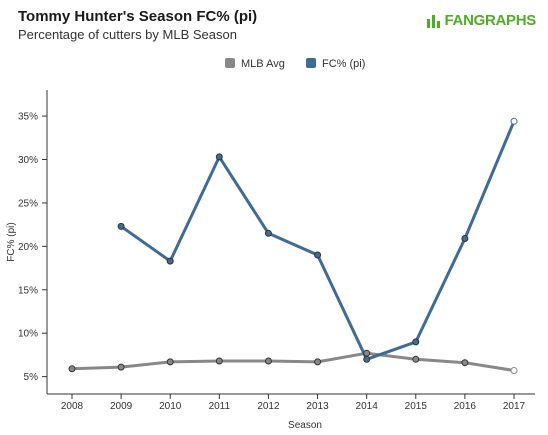 The image size is (548, 435). What do you see at coordinates (263, 64) in the screenshot?
I see `legend-label-mlb-avg: MLB Avg` at bounding box center [263, 64].